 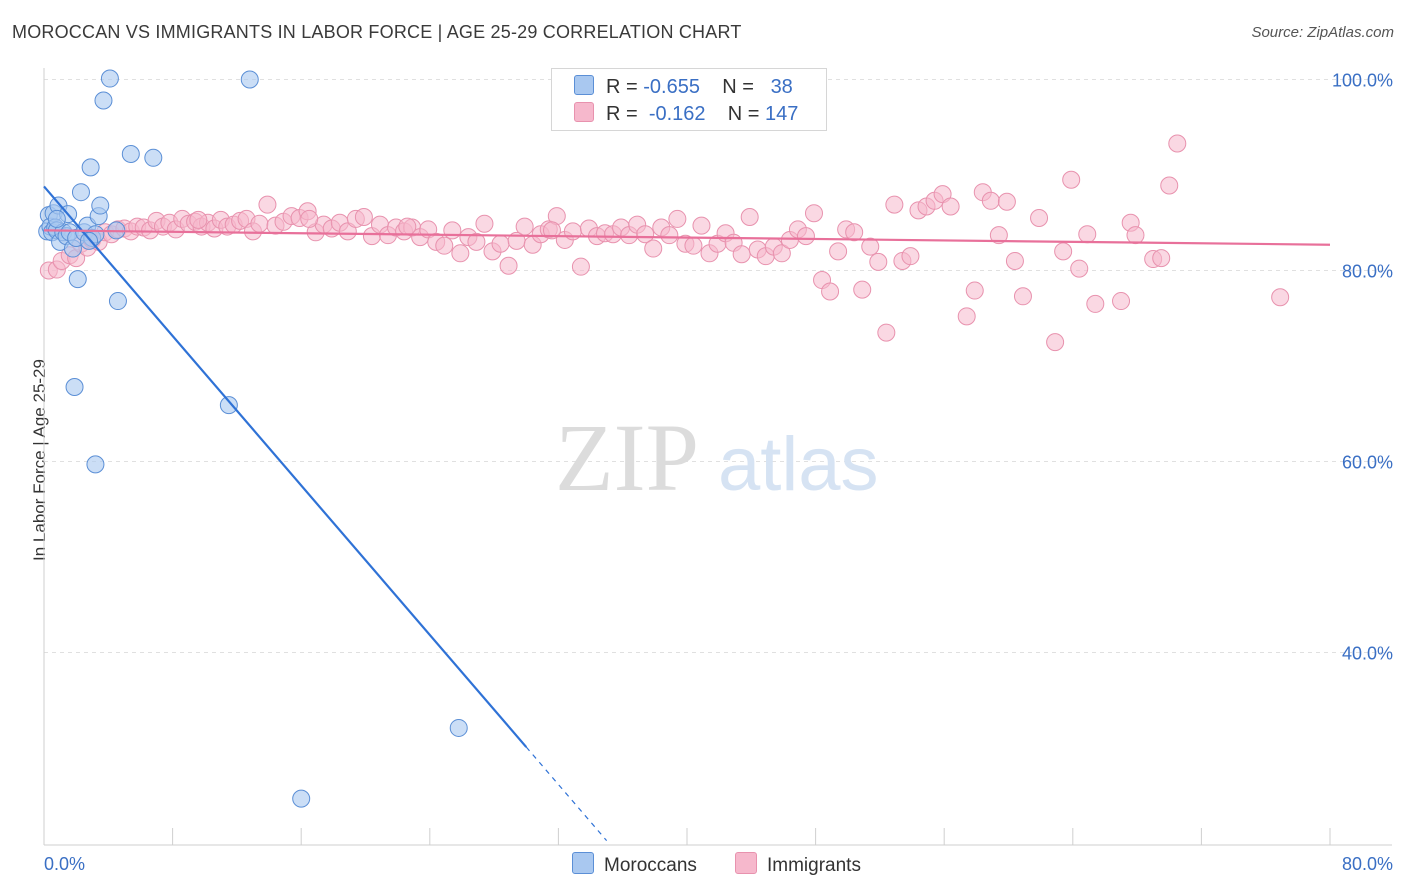 I want to click on immigrants-swatch, so click(x=584, y=112).